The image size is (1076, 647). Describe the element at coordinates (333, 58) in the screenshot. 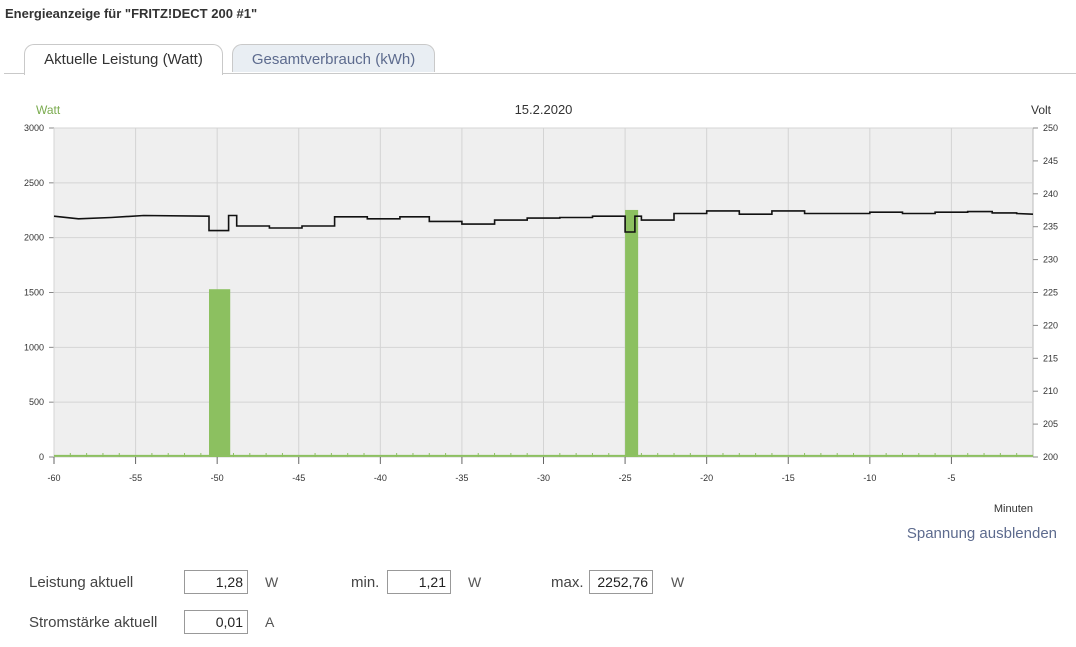

I see `tab-total-consumption: Gesamtverbrauch (kWh)` at that location.